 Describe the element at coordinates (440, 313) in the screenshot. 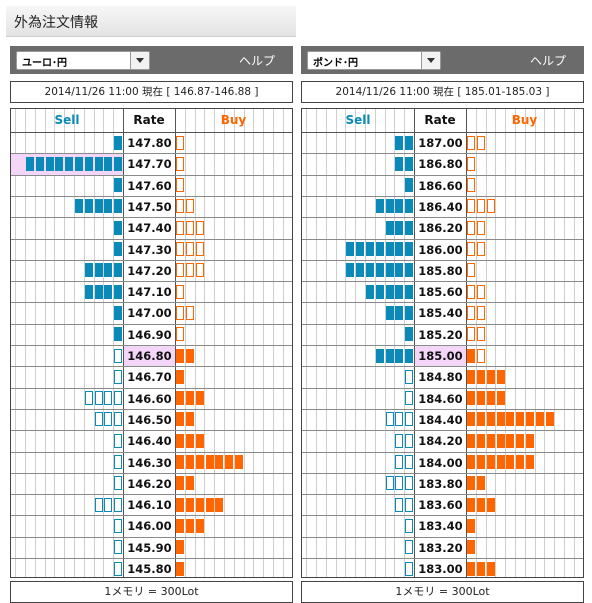

I see `rate-cell: 185.40` at that location.